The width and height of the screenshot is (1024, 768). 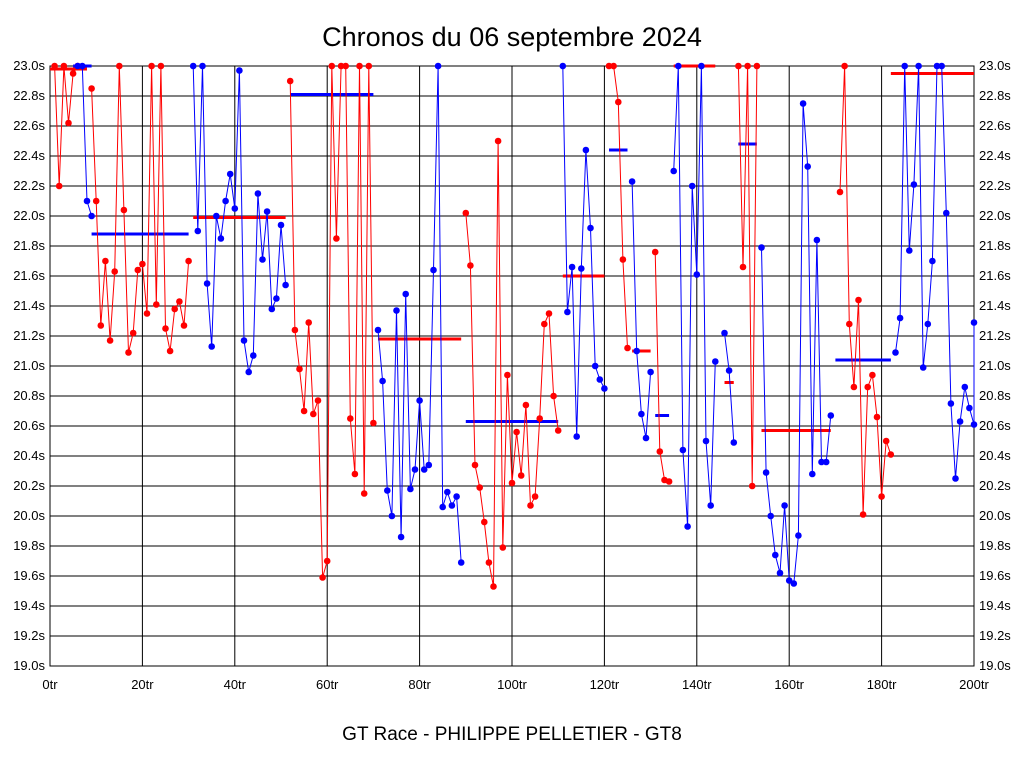 I want to click on x-tick-label: 40tr, so click(x=235, y=684).